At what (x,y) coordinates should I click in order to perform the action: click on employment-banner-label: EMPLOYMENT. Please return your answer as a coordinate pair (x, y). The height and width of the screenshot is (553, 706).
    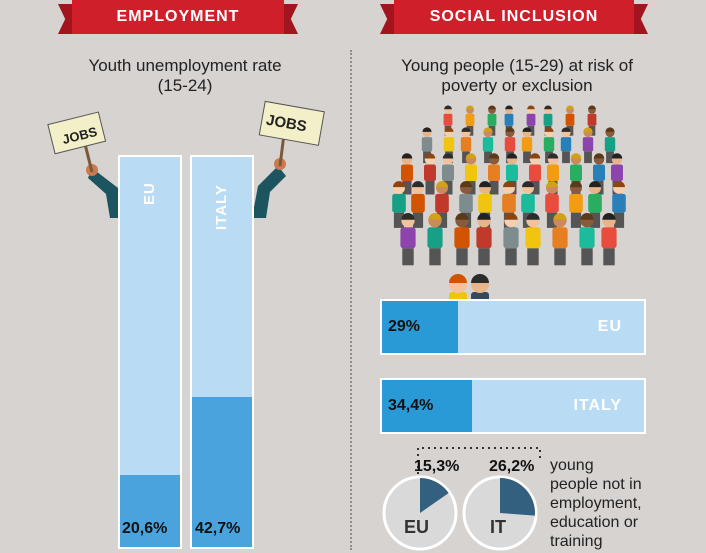
    Looking at the image, I should click on (178, 16).